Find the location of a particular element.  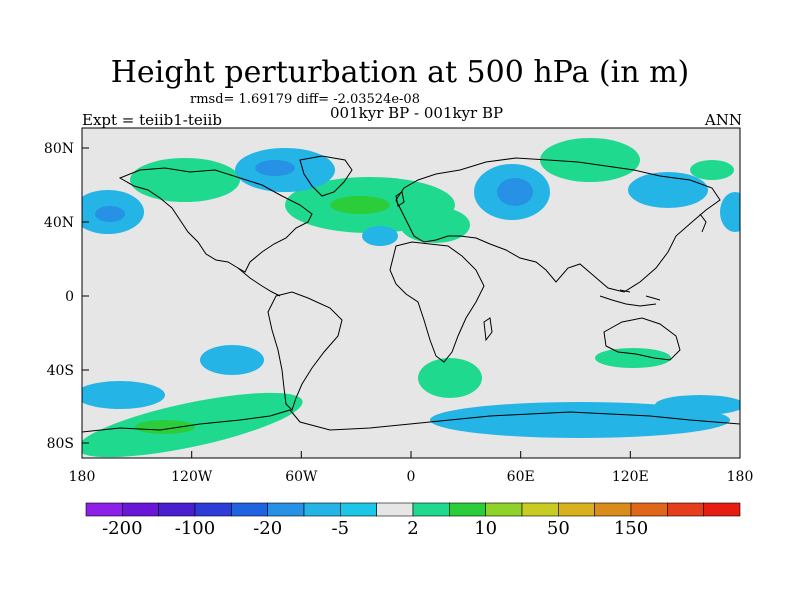

anomaly-arctic-siberia-positive is located at coordinates (590, 160).